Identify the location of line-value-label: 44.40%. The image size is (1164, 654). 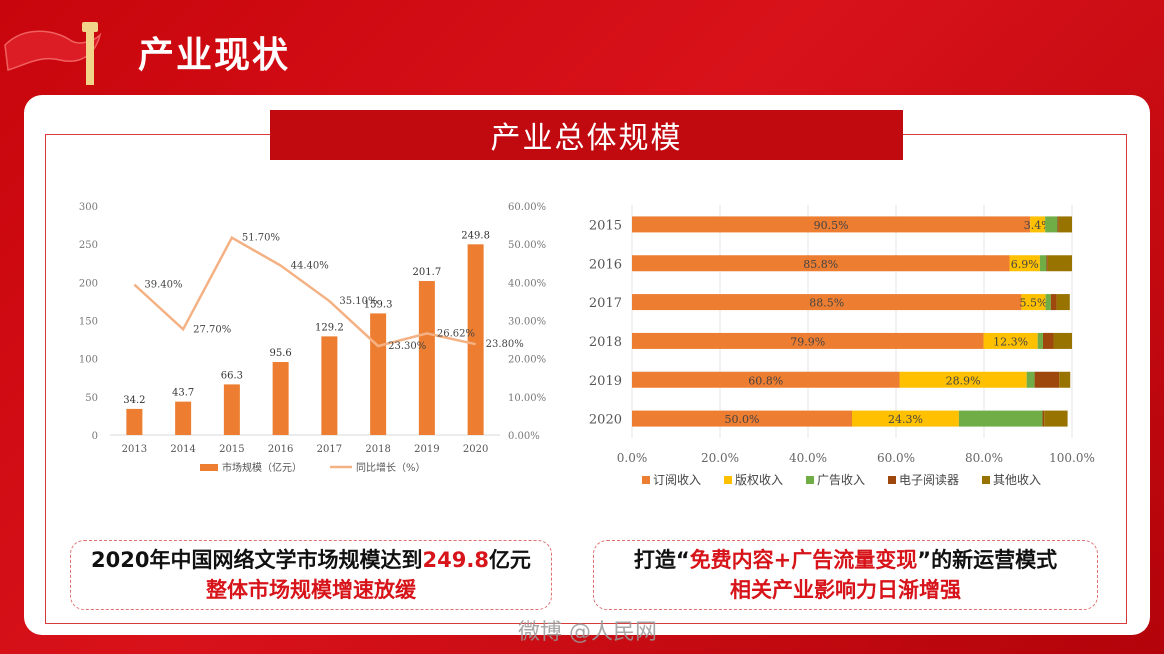
(310, 266).